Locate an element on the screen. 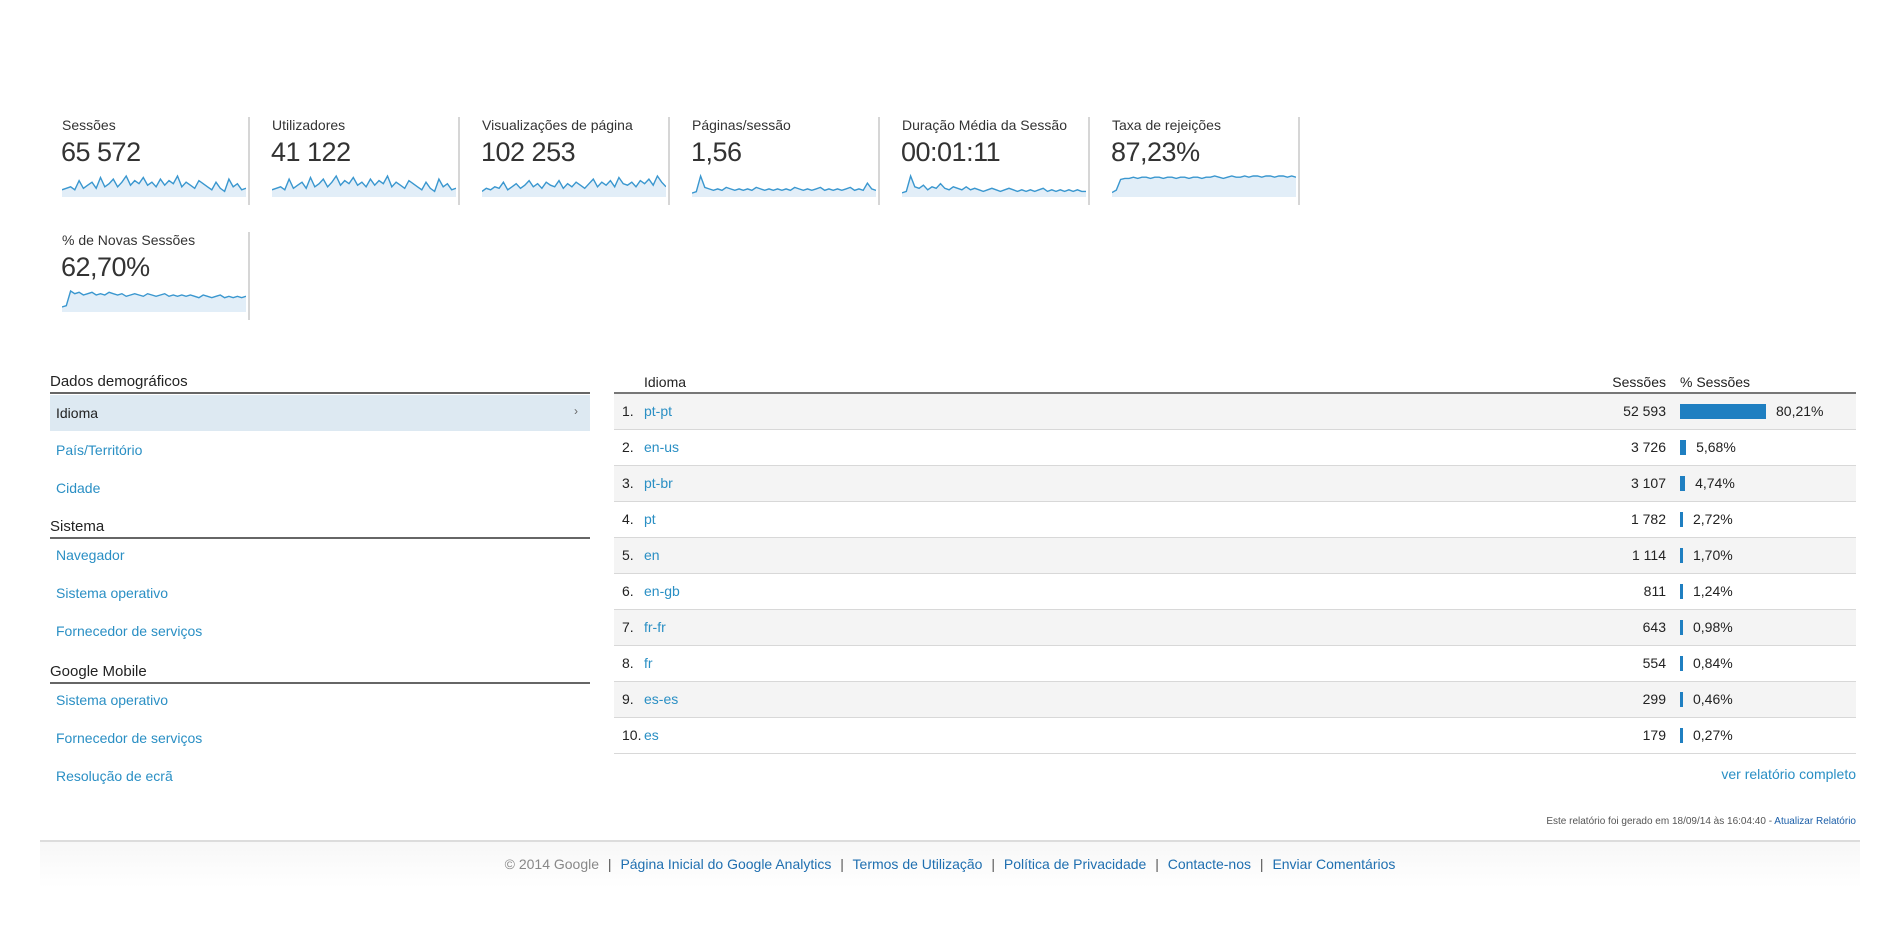 The image size is (1900, 950). table-row: 3. pt-br 3 107 4,74% is located at coordinates (1235, 484).